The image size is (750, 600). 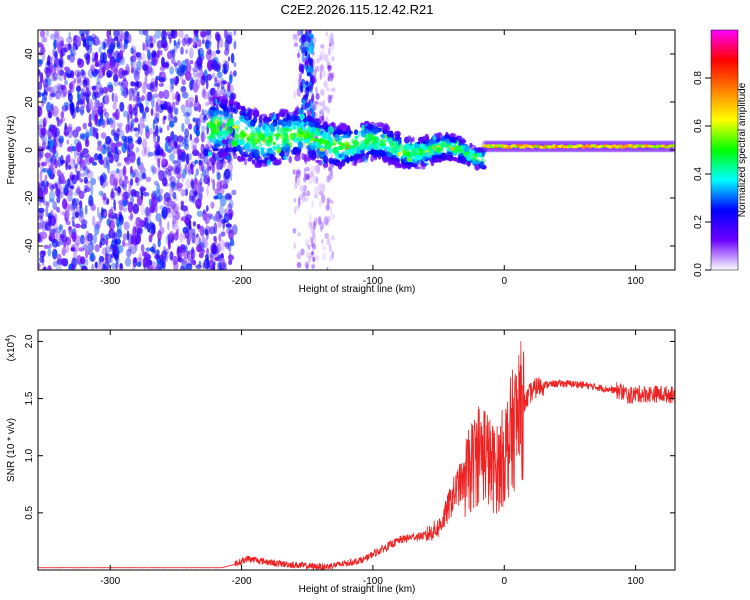 What do you see at coordinates (357, 289) in the screenshot?
I see `spectrogram-x-label: Height of straight line (km)` at bounding box center [357, 289].